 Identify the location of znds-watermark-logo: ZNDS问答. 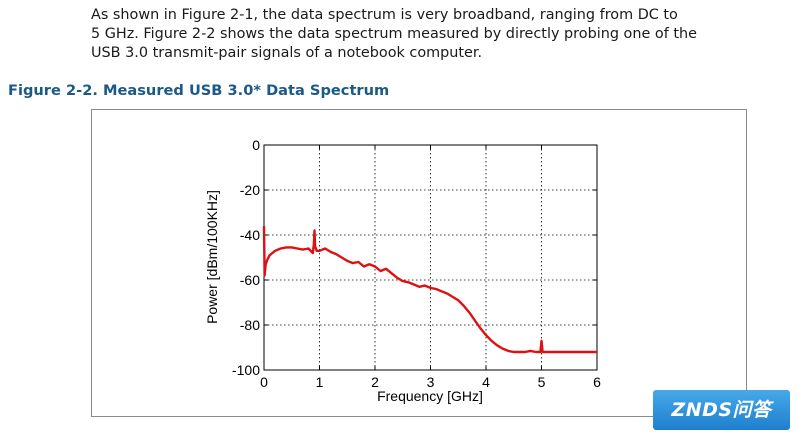
(721, 410).